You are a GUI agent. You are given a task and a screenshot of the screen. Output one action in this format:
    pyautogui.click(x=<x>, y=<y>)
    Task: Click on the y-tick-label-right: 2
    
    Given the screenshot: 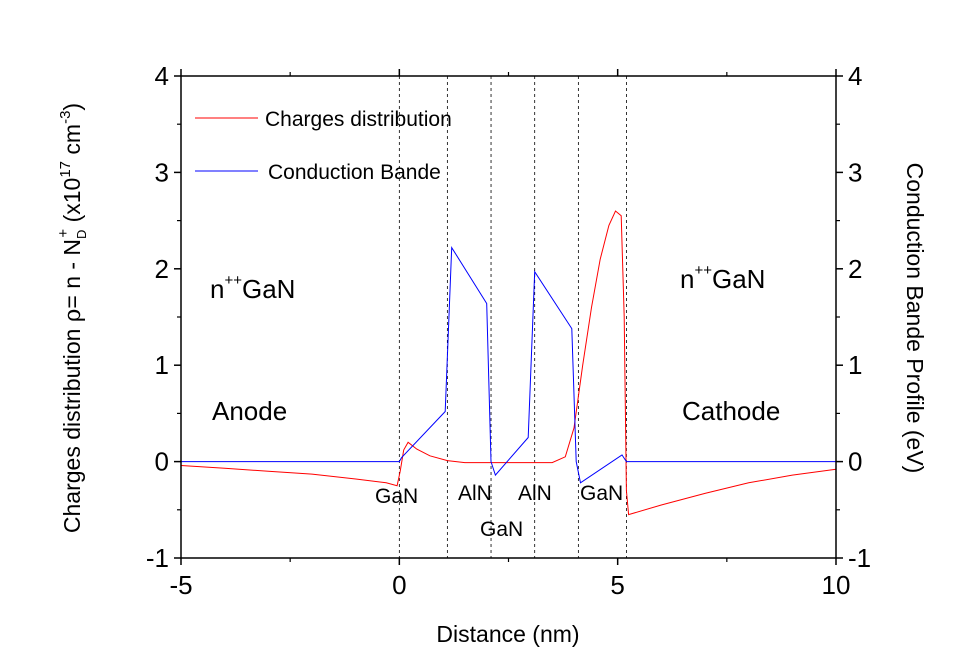 What is the action you would take?
    pyautogui.click(x=855, y=269)
    